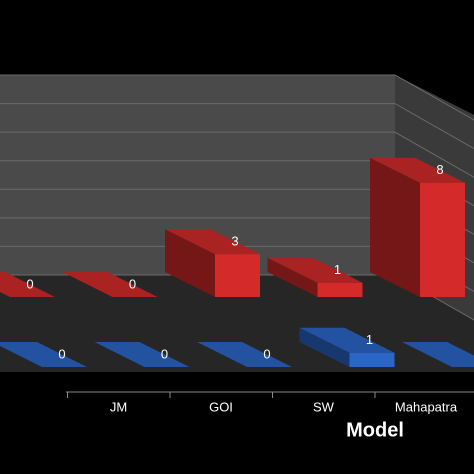  What do you see at coordinates (439, 169) in the screenshot?
I see `data-label: 8` at bounding box center [439, 169].